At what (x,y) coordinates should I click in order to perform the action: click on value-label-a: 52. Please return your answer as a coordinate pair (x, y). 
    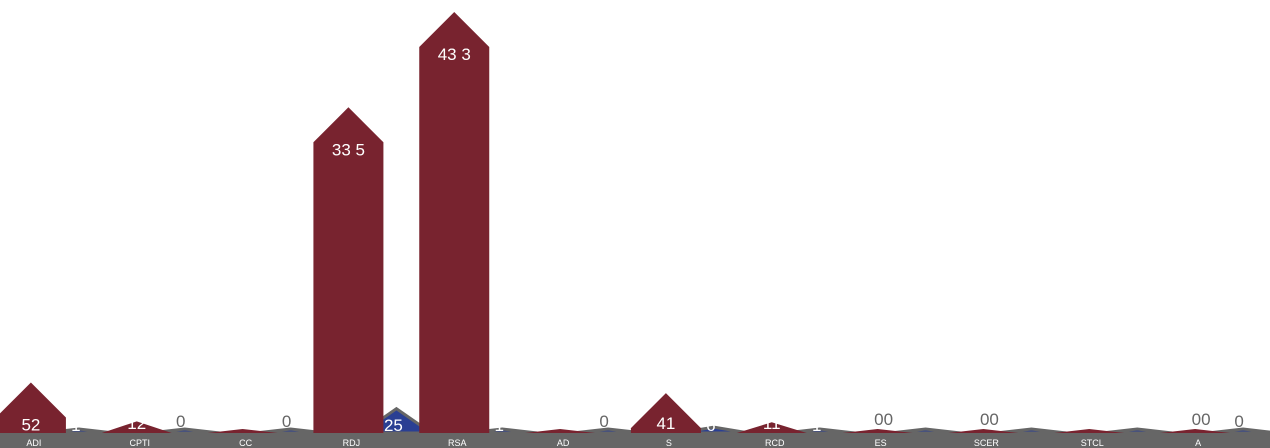
    Looking at the image, I should click on (30, 424).